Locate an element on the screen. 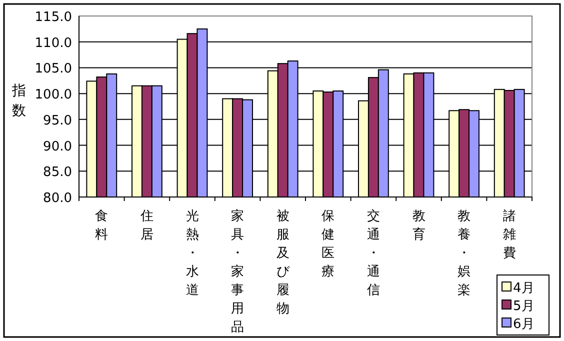  x-tick-label: 光熱・水道 is located at coordinates (192, 253).